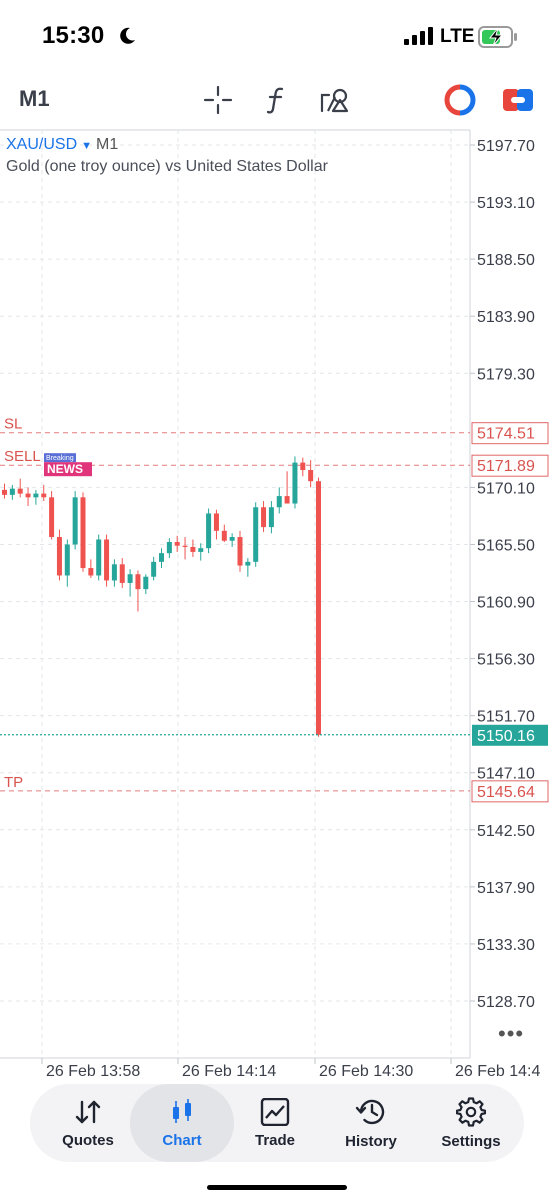 This screenshot has width=554, height=1199. I want to click on battery-charging-icon, so click(497, 37).